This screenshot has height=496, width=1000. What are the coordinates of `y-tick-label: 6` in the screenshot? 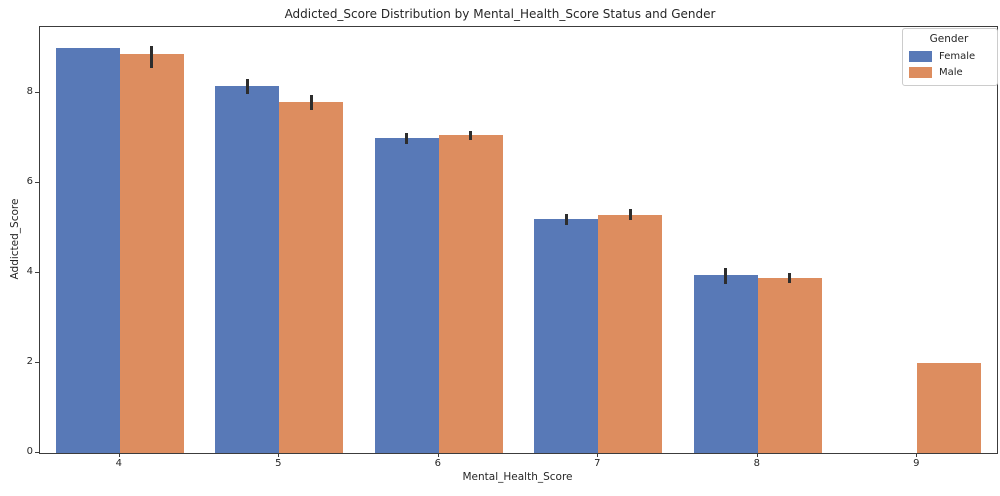 It's located at (29, 182).